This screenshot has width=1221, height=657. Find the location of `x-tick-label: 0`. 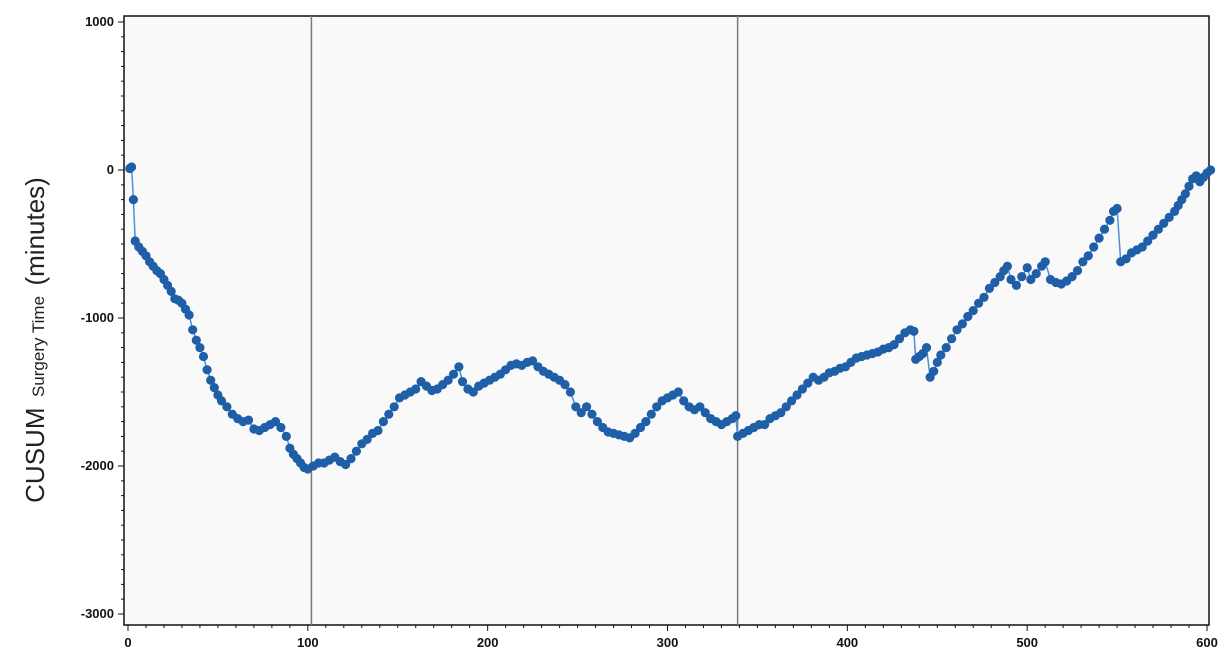

x-tick-label: 0 is located at coordinates (127, 642).